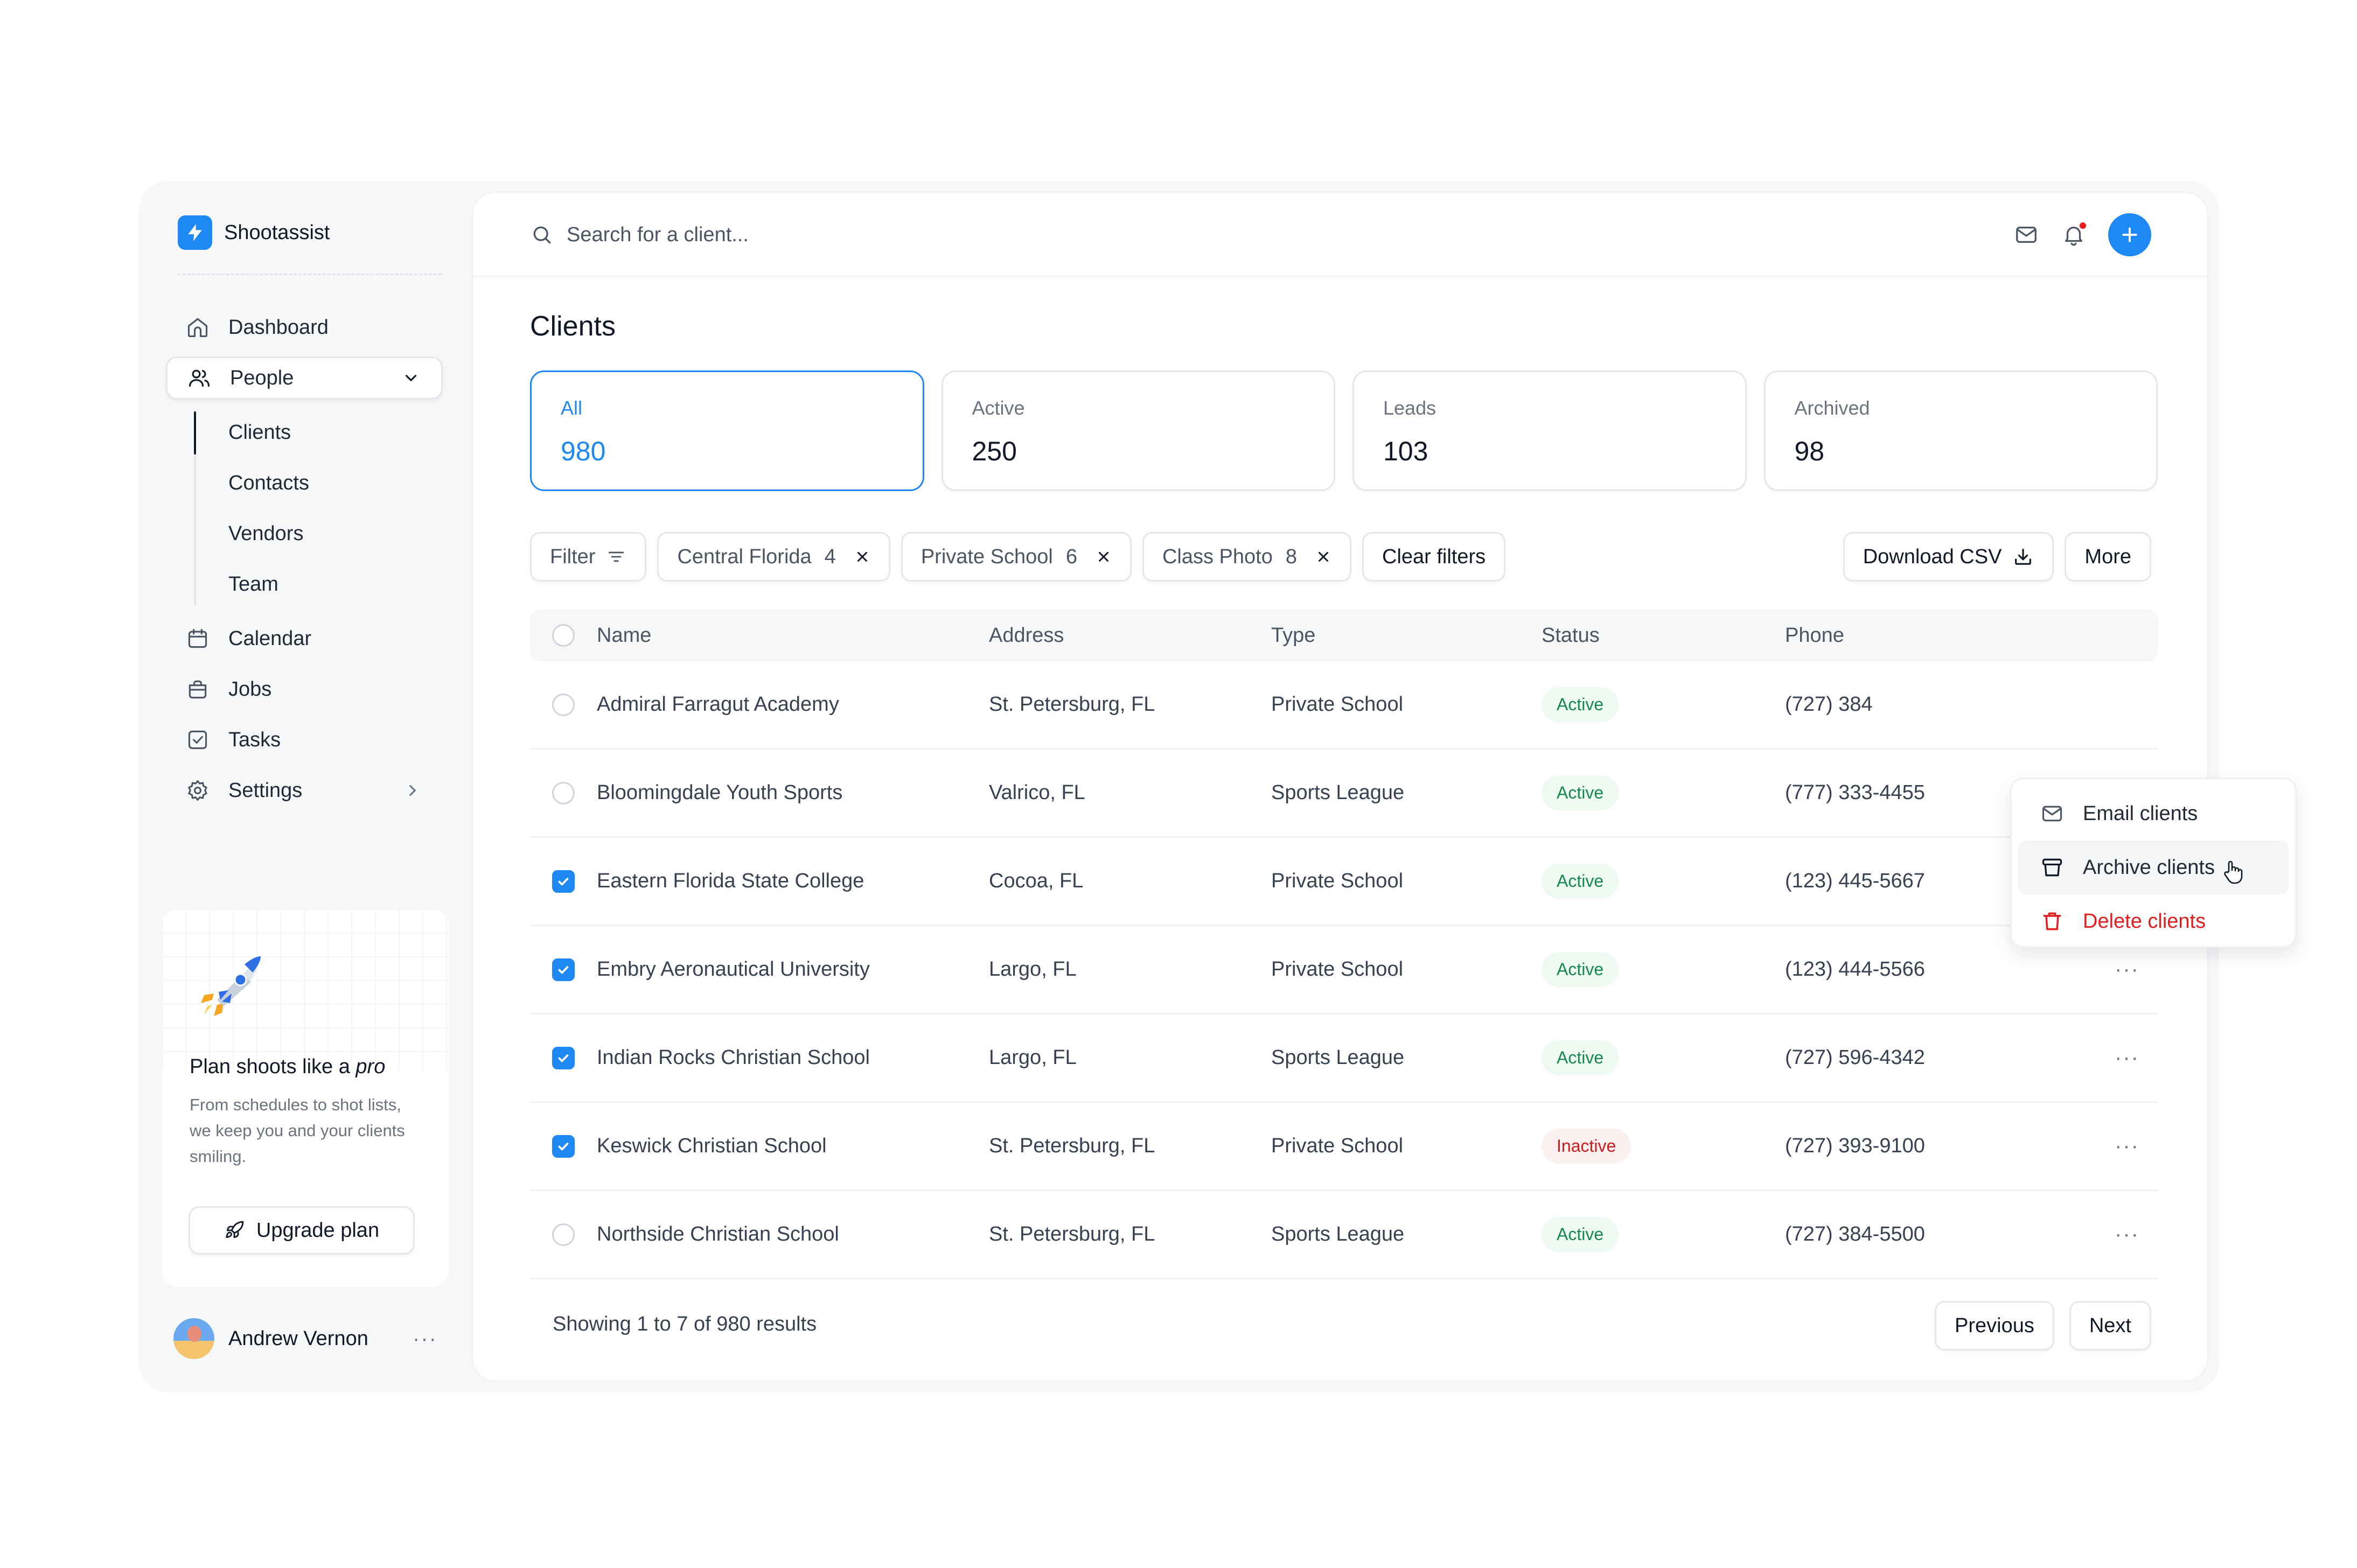  Describe the element at coordinates (2153, 867) in the screenshot. I see `menu-item-archive-clients: Archive clients` at that location.